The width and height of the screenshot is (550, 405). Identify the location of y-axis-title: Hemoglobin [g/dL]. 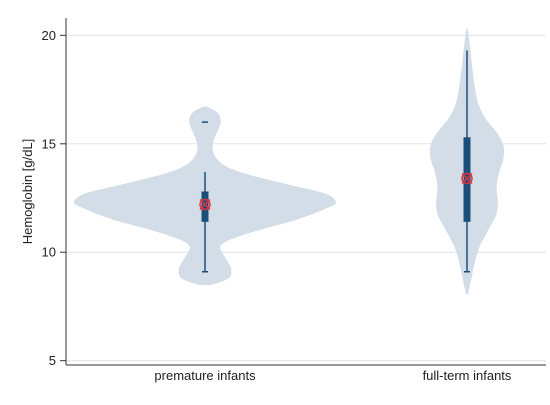
(27, 192).